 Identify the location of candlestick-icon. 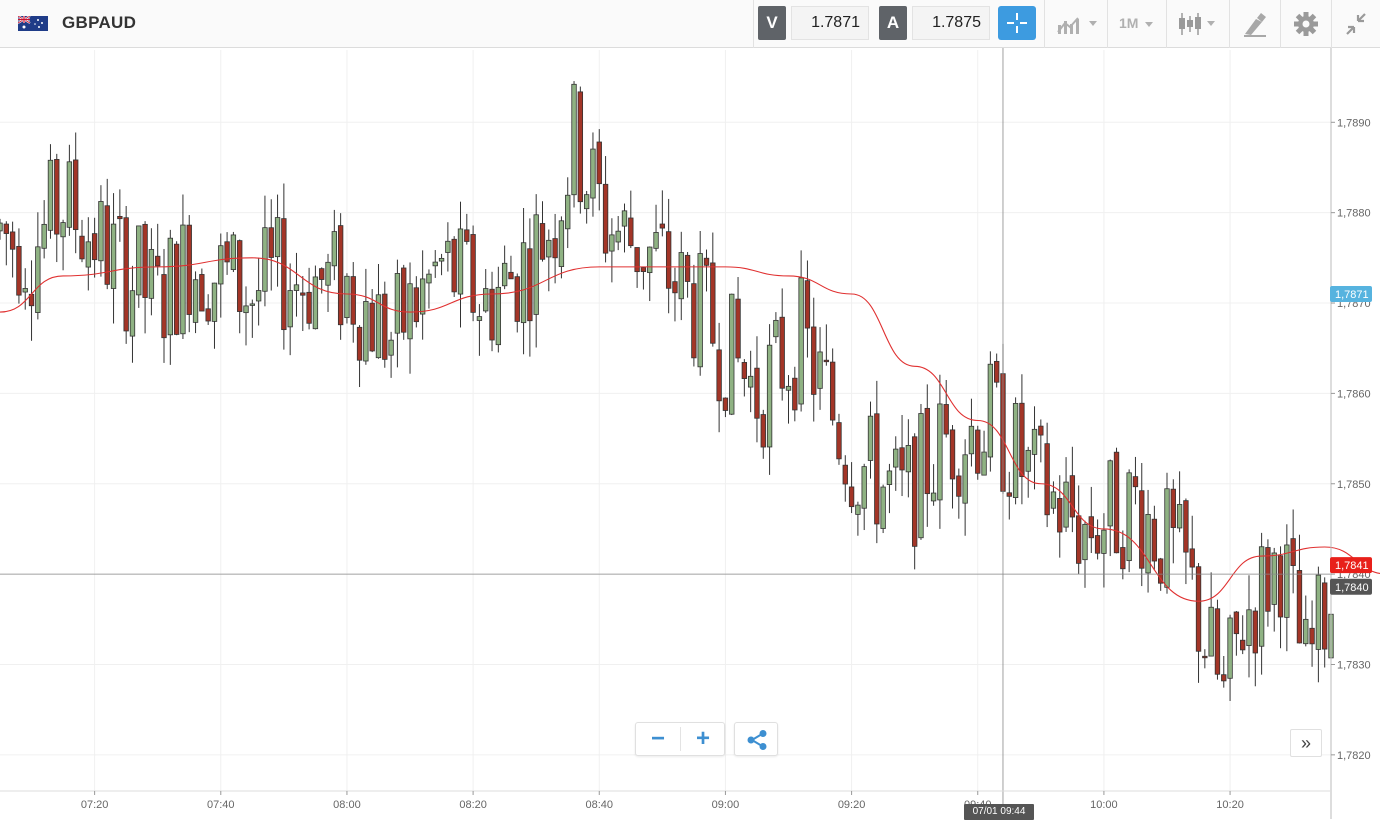
(1200, 24).